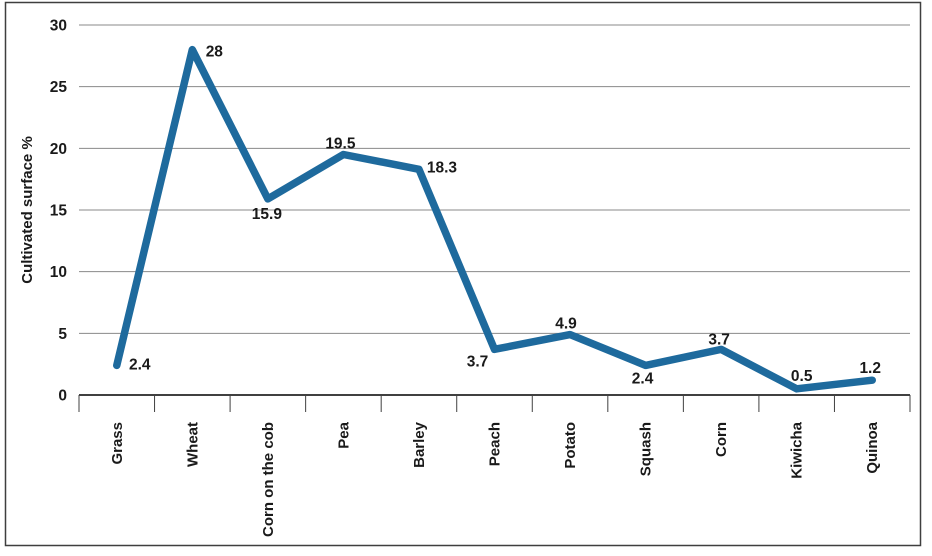  What do you see at coordinates (58, 272) in the screenshot?
I see `y-tick-label: 10` at bounding box center [58, 272].